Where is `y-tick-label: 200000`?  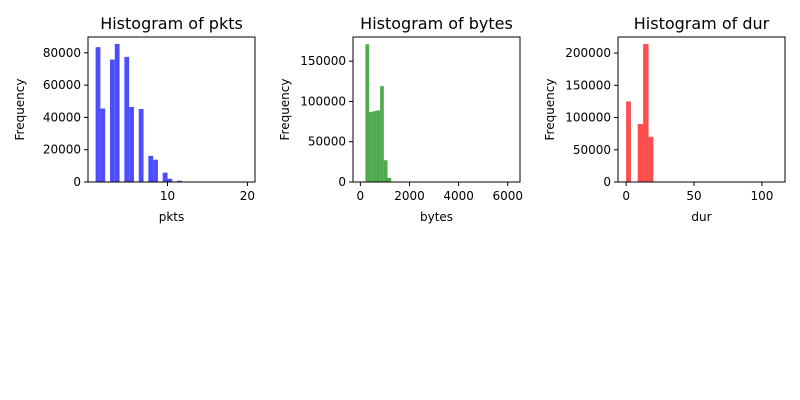
y-tick-label: 200000 is located at coordinates (588, 53).